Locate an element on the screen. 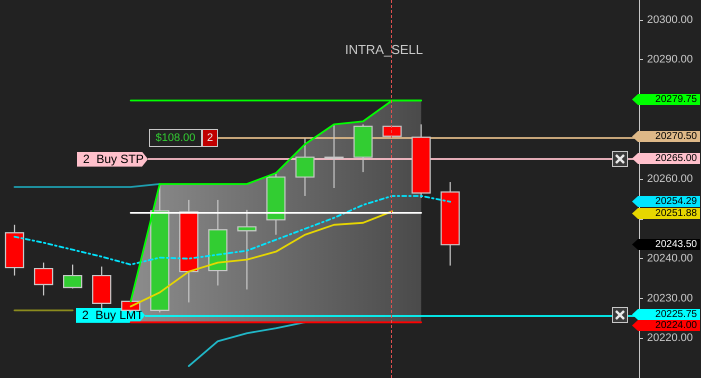 This screenshot has height=378, width=701. text: 20265.00 is located at coordinates (666, 158).